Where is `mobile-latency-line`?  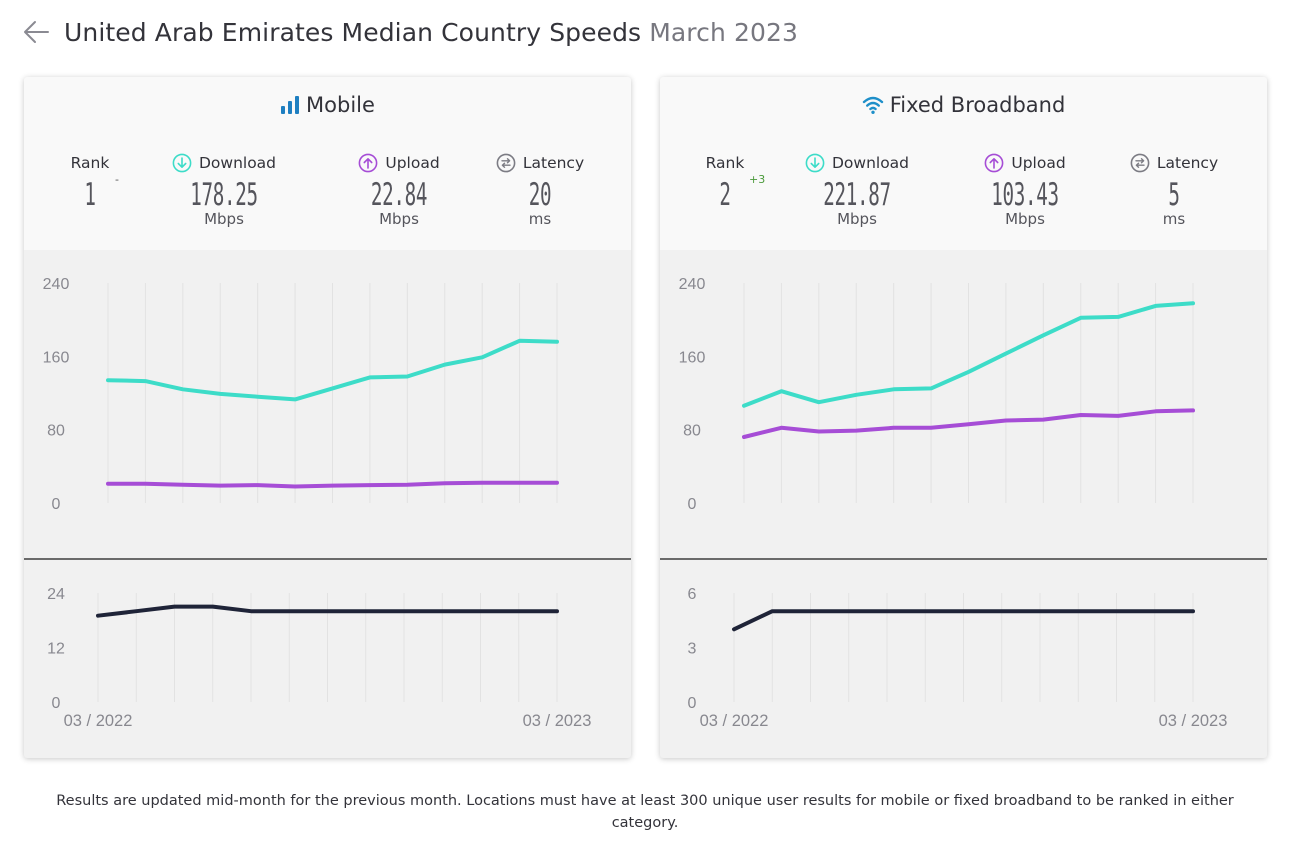
mobile-latency-line is located at coordinates (327, 611).